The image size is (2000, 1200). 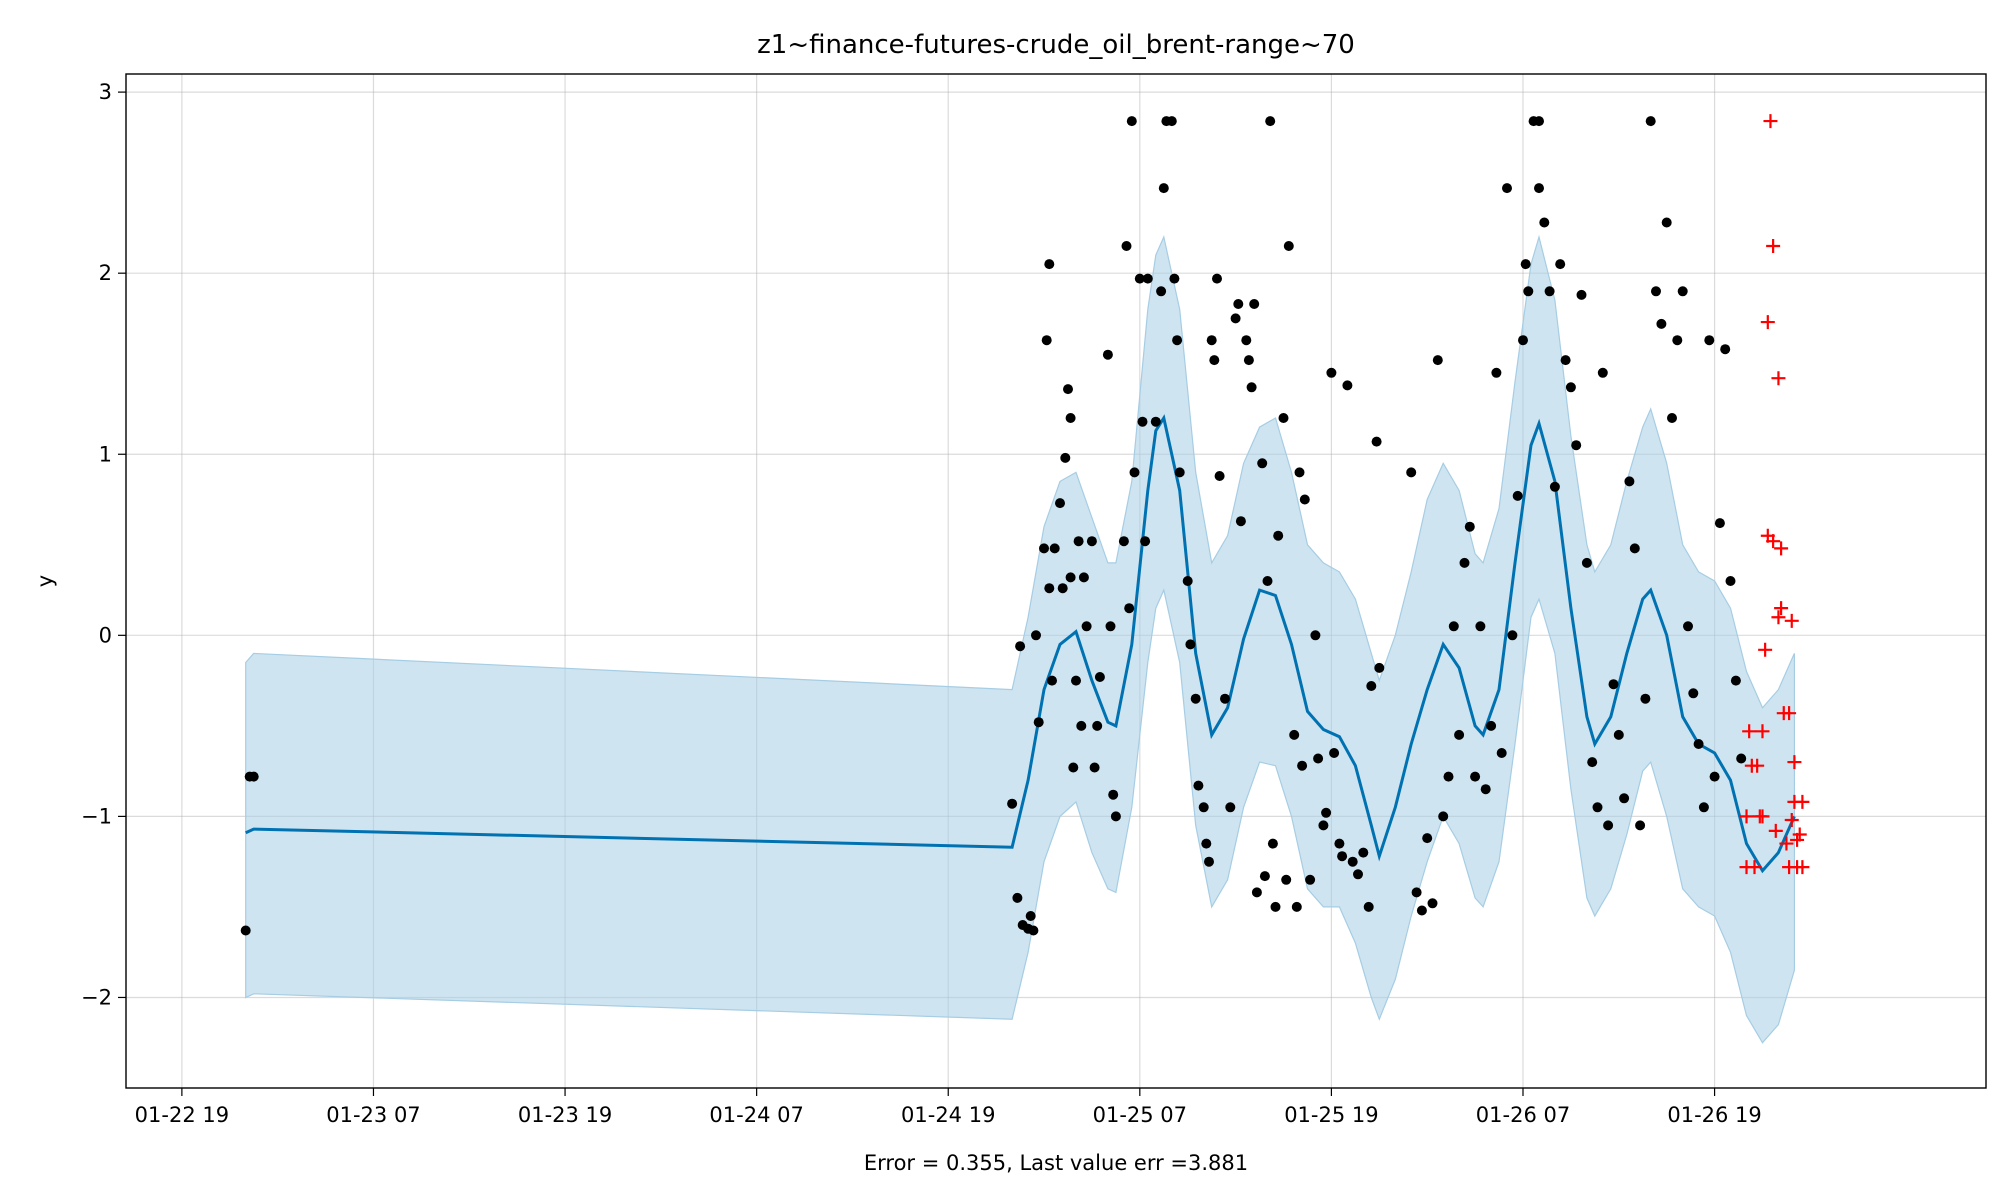 What do you see at coordinates (565, 1115) in the screenshot?
I see `x-tick-label: 01-23 19` at bounding box center [565, 1115].